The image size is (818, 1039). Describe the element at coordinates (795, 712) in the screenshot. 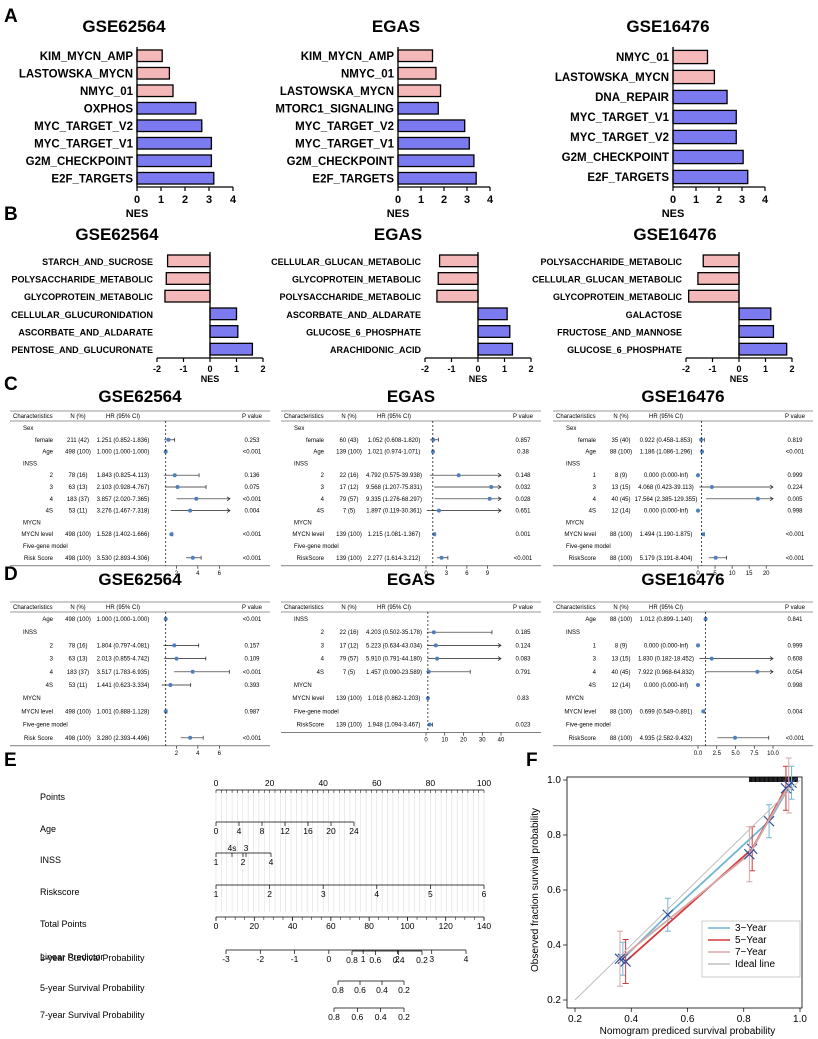

I see `panel_d-row-p: 0.004` at that location.